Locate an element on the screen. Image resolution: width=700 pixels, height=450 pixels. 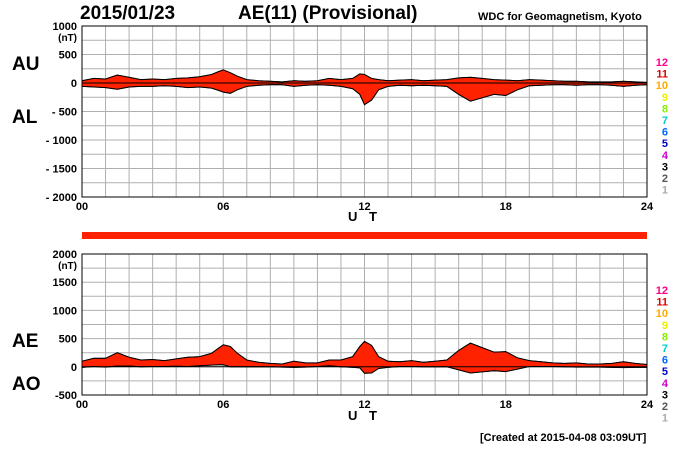
y-tick-label: - 1500 is located at coordinates (61, 170).